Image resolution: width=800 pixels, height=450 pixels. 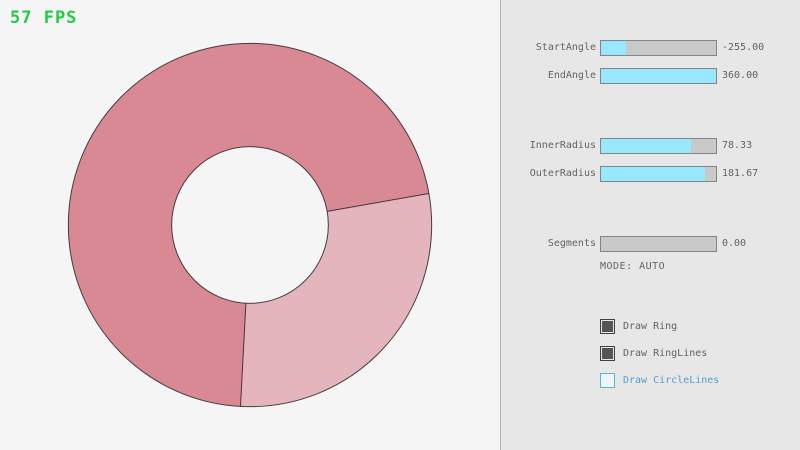 I want to click on innerradius-value: 78.33, so click(x=737, y=145).